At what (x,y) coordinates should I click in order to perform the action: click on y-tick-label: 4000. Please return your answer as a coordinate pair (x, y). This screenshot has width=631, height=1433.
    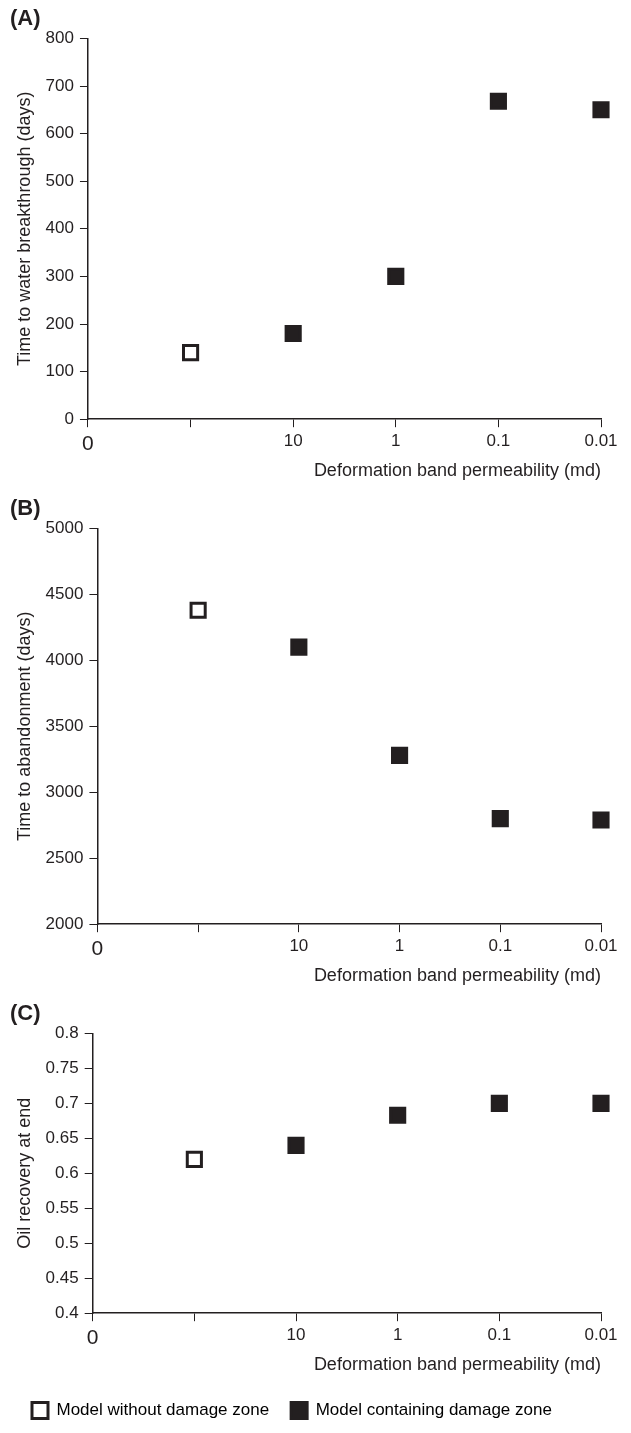
    Looking at the image, I should click on (64, 660).